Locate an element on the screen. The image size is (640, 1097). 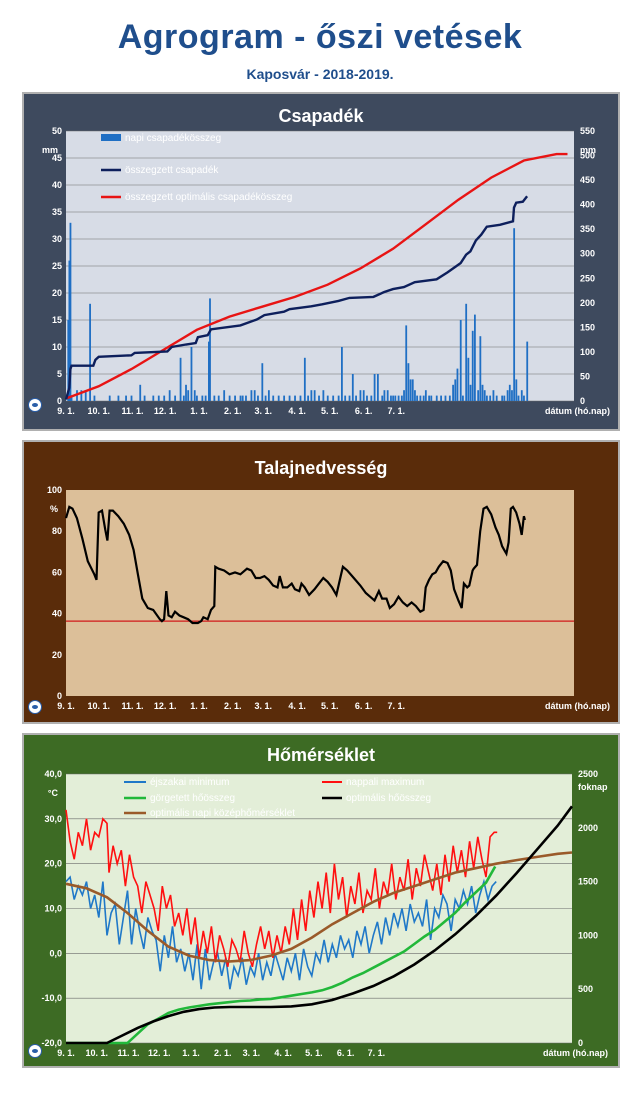
y-tick-label: 80 is located at coordinates (57, 531).